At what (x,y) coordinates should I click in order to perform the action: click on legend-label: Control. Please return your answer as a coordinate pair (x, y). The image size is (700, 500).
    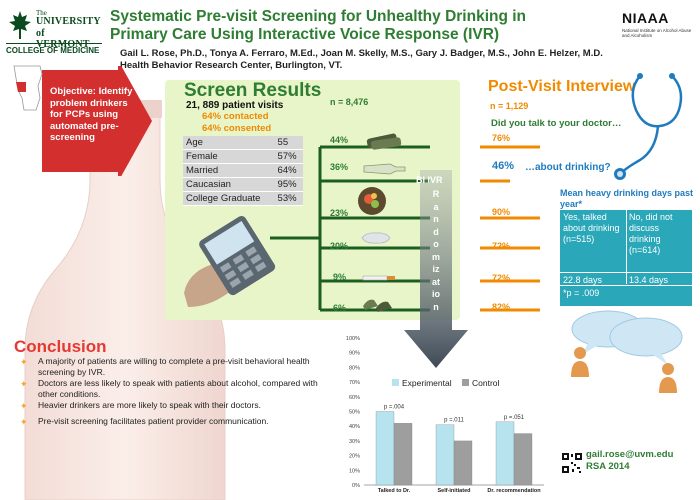
    Looking at the image, I should click on (486, 383).